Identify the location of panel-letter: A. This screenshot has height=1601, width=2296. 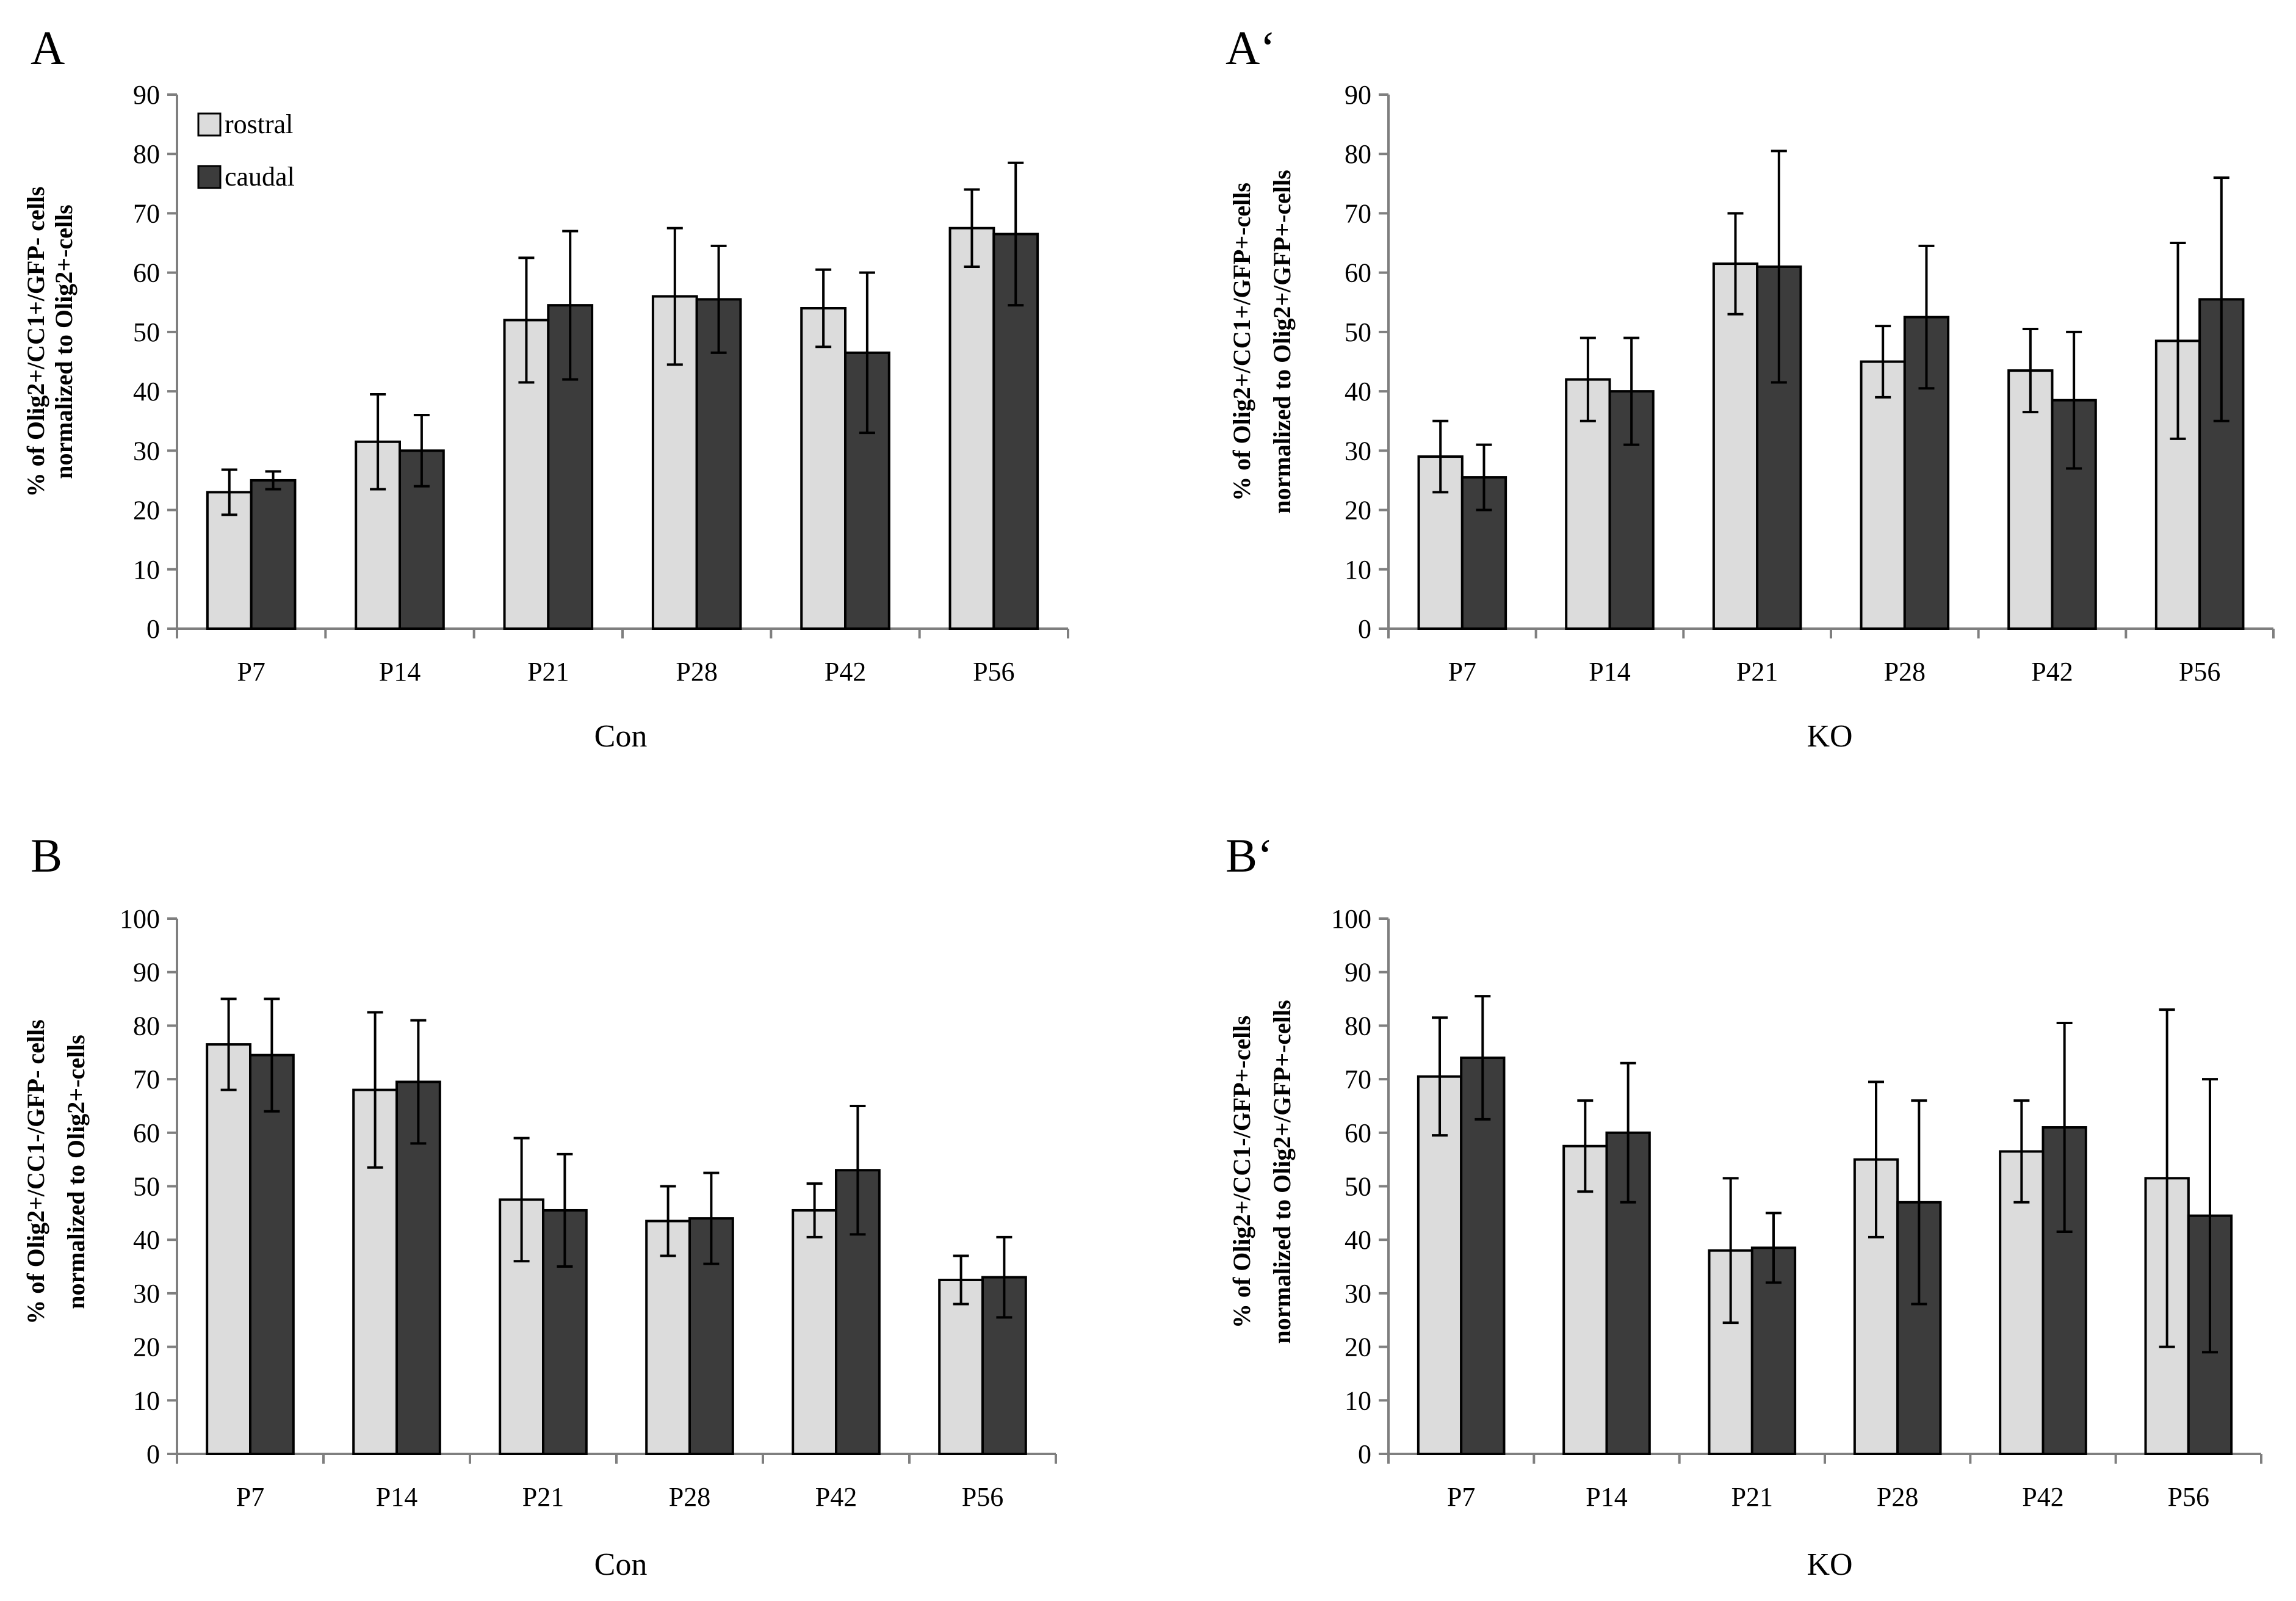
(48, 47).